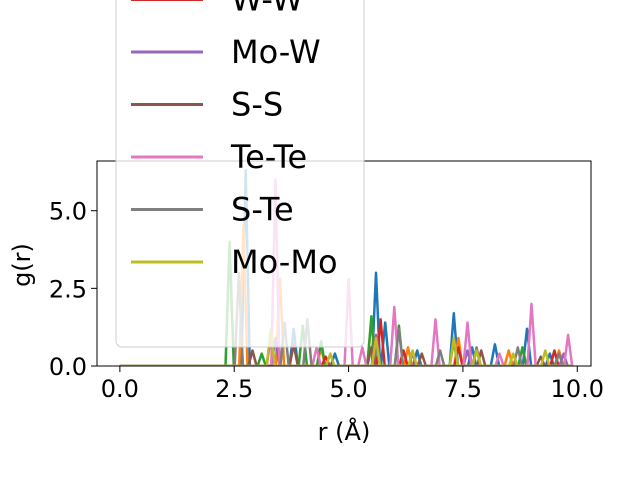  Describe the element at coordinates (348, 389) in the screenshot. I see `x-tick-label: 5.0` at that location.